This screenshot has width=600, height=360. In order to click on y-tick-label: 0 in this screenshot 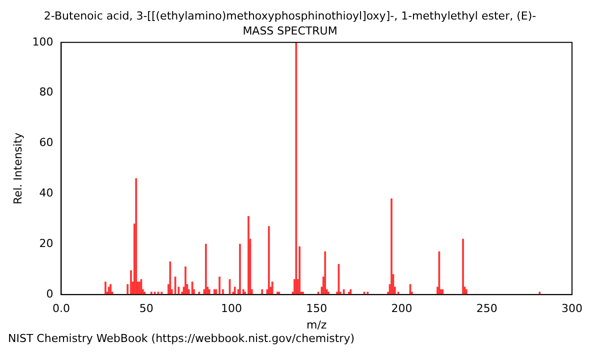, I will do `click(50, 293)`.